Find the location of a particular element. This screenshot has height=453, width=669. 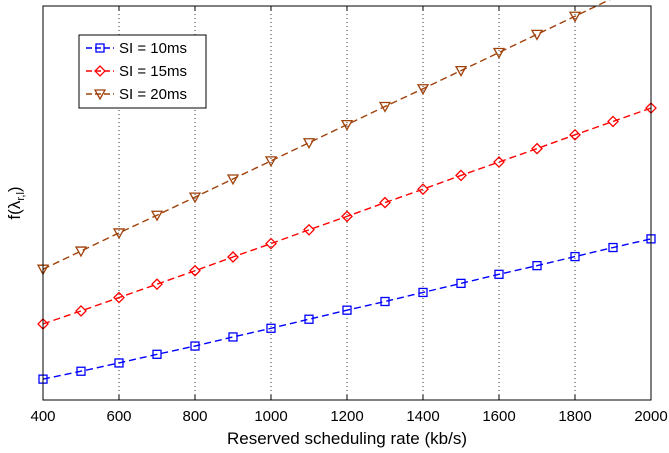

x-axis-label: Reserved scheduling rate (kb/s) is located at coordinates (347, 438).